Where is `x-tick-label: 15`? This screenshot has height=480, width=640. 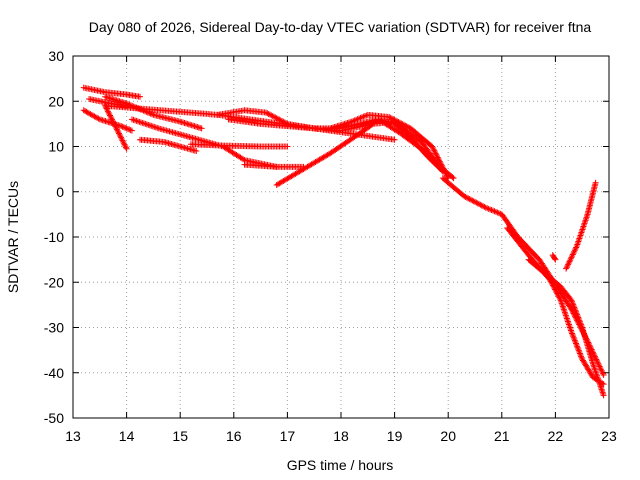
x-tick-label: 15 is located at coordinates (180, 436).